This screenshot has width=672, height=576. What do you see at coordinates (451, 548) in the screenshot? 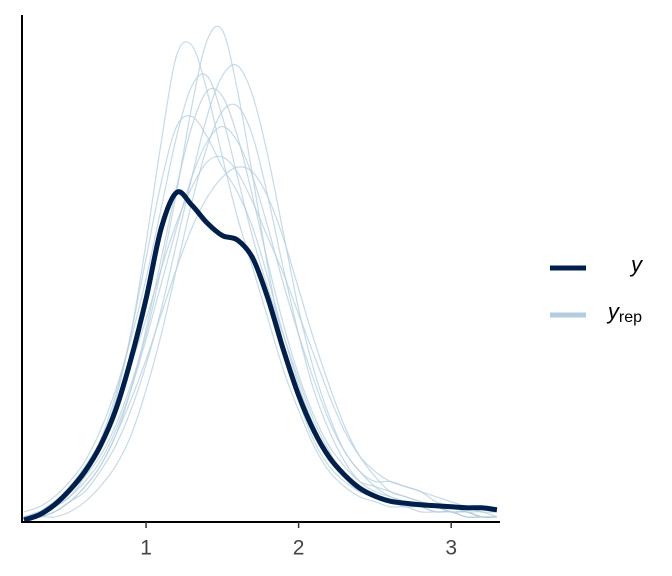
I see `x-tick-label: 3` at bounding box center [451, 548].